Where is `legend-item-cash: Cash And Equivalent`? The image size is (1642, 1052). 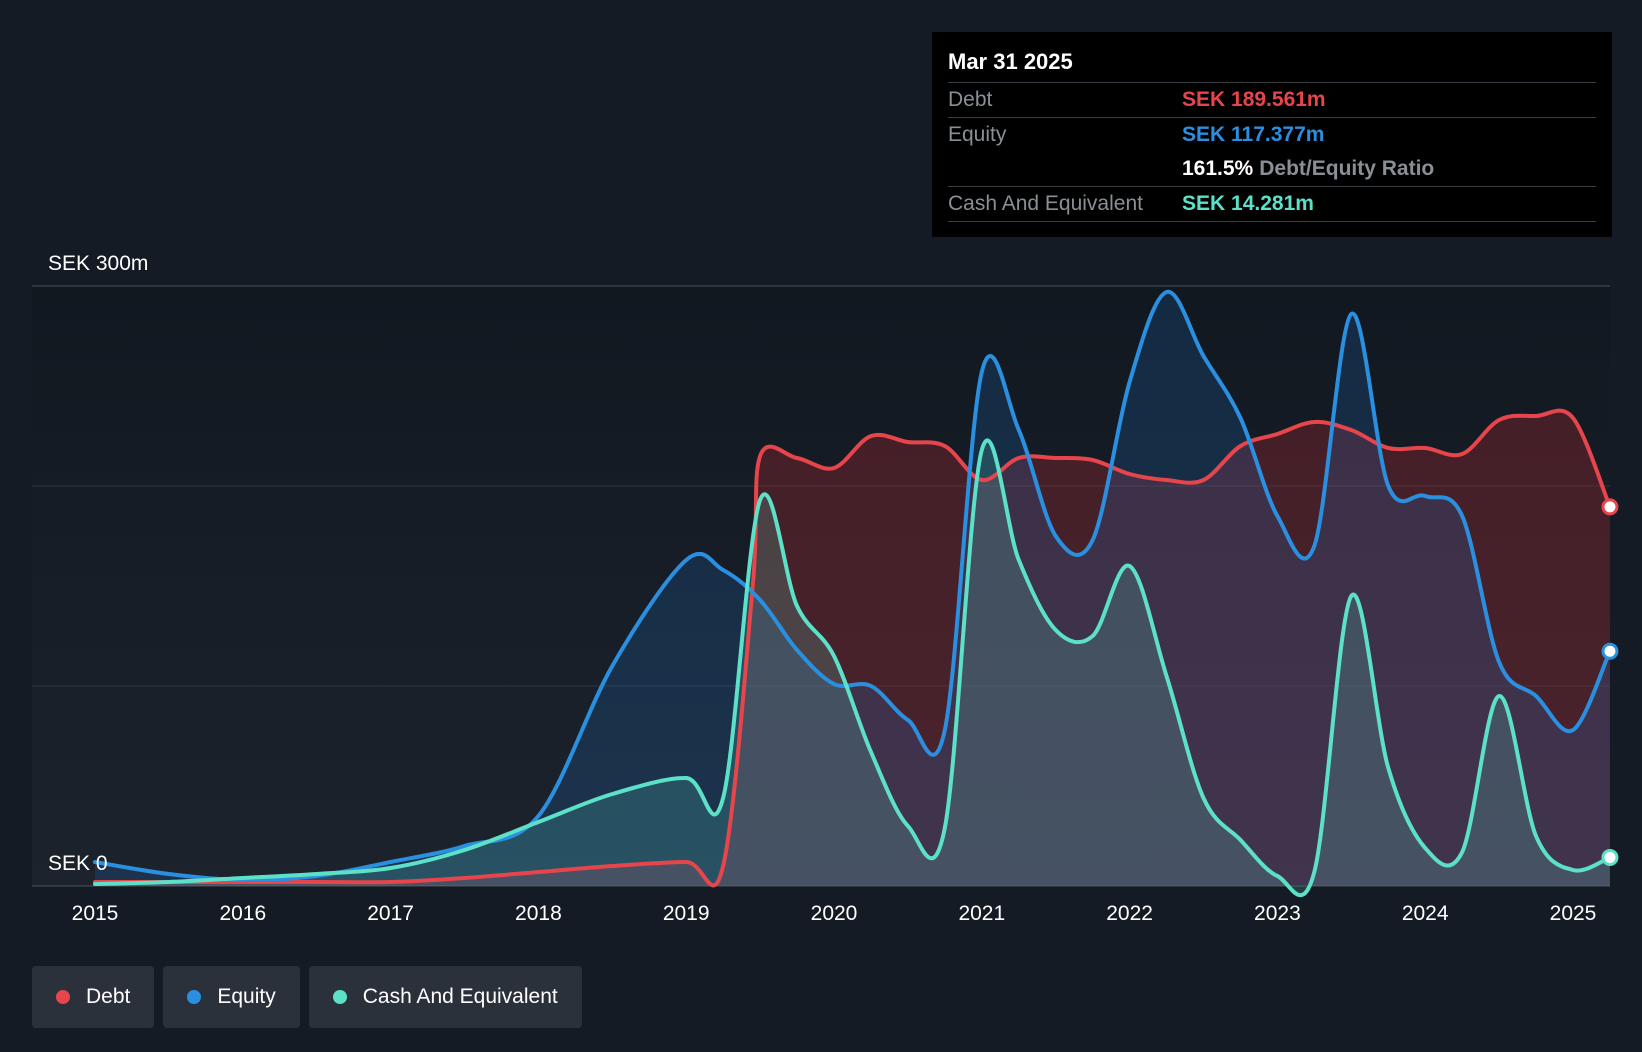 legend-item-cash: Cash And Equivalent is located at coordinates (445, 997).